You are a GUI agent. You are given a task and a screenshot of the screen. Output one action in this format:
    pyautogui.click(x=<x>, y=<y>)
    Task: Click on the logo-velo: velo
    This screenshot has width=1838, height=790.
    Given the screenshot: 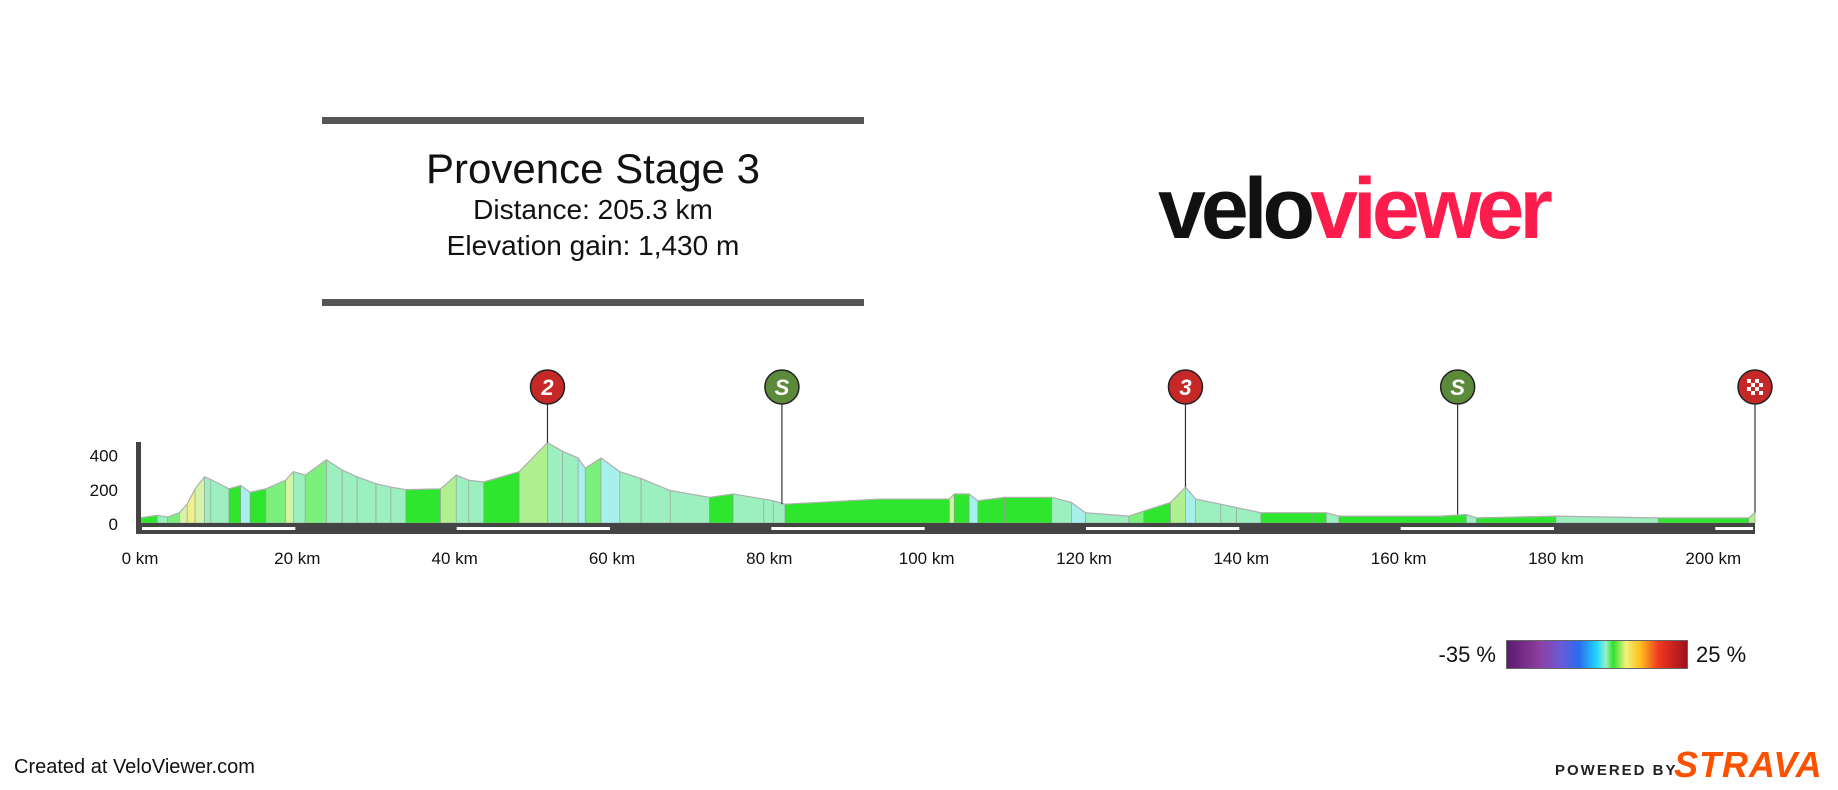 What is the action you would take?
    pyautogui.click(x=1236, y=209)
    